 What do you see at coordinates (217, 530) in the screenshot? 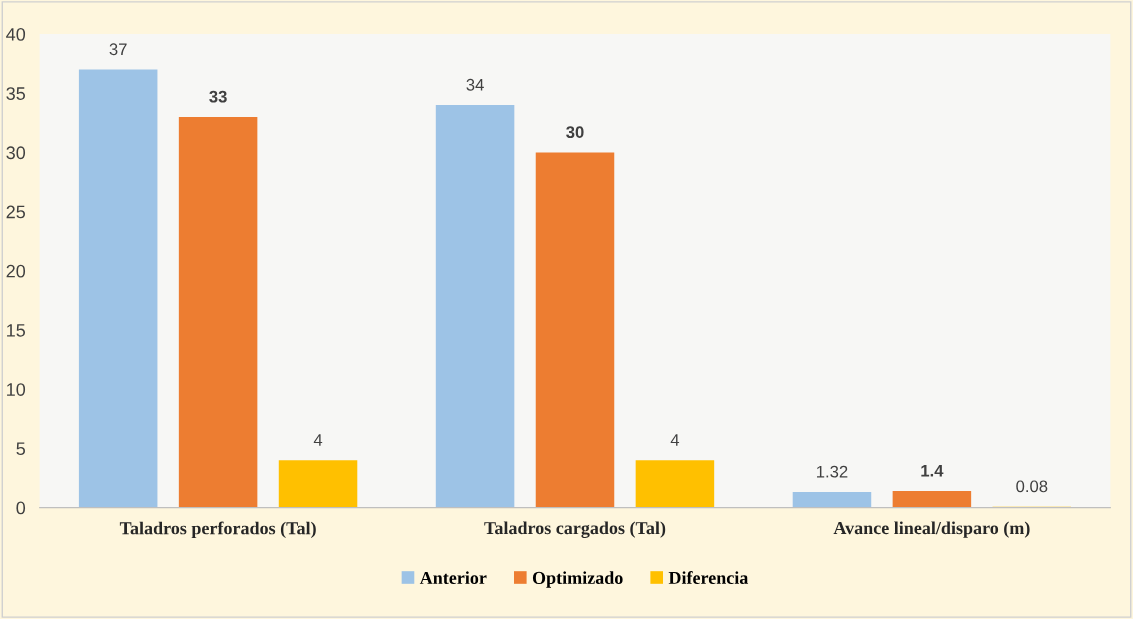
I see `x-tick-label: Taladros perforados (Tal)` at bounding box center [217, 530].